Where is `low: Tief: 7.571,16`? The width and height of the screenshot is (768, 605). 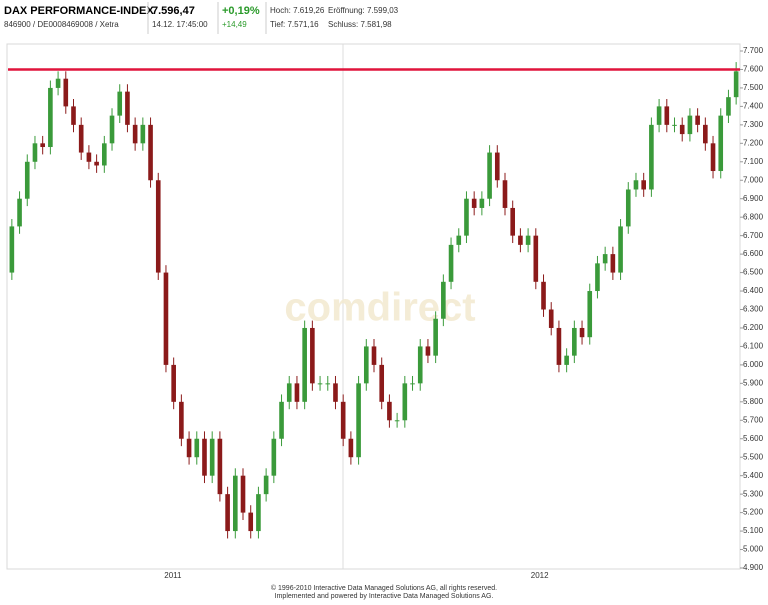 low: Tief: 7.571,16 is located at coordinates (294, 24).